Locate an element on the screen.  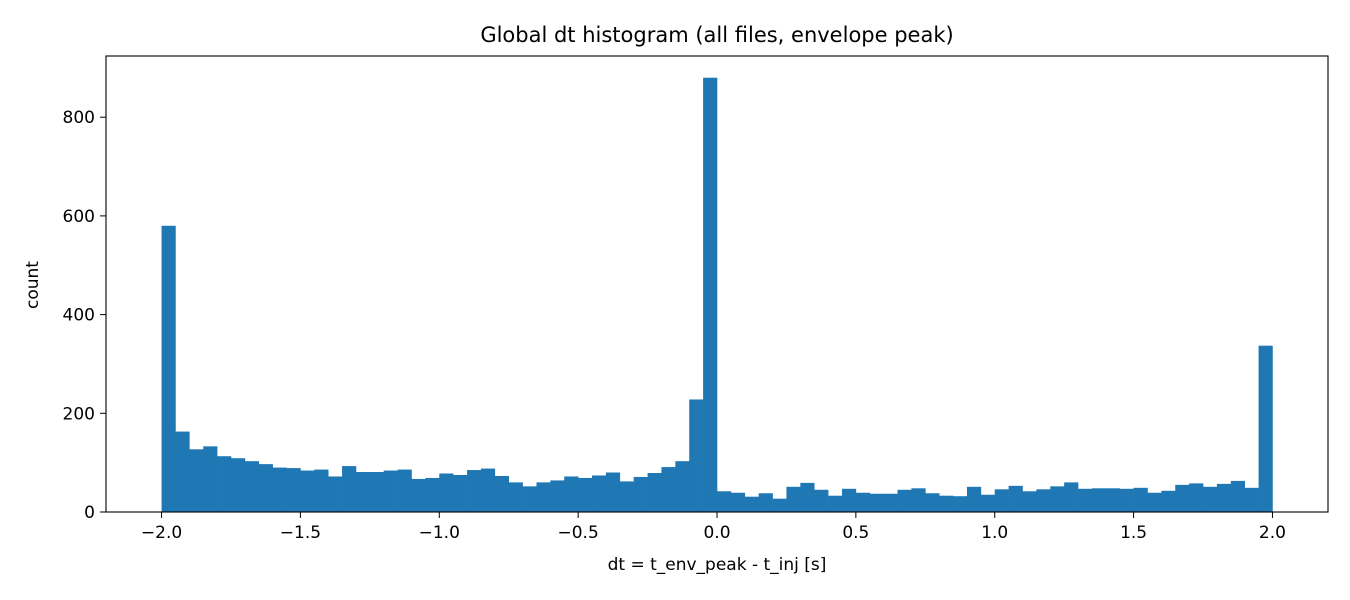
y-tick-label: 600 is located at coordinates (79, 217).